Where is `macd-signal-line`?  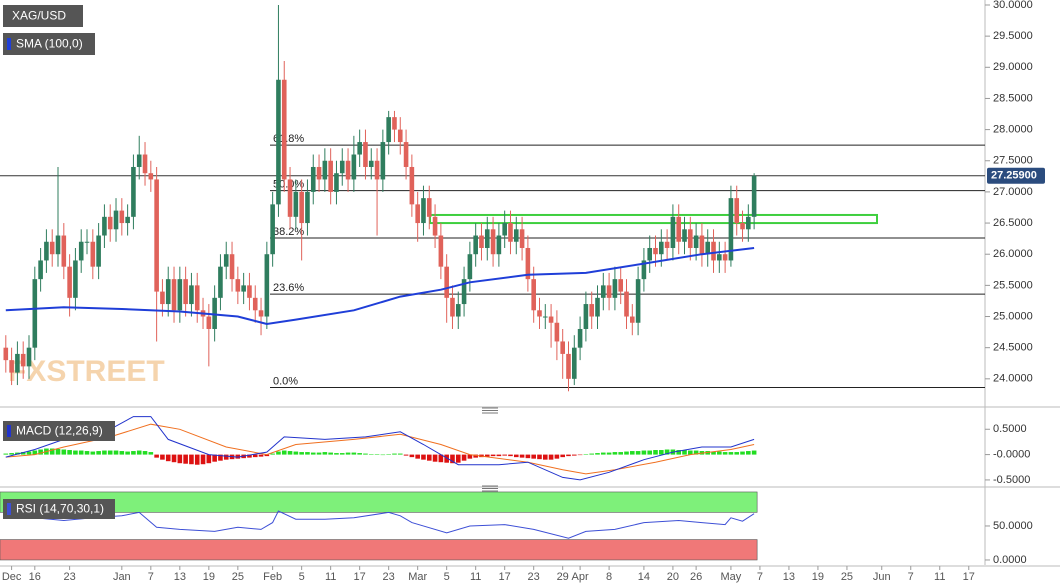 macd-signal-line is located at coordinates (380, 449).